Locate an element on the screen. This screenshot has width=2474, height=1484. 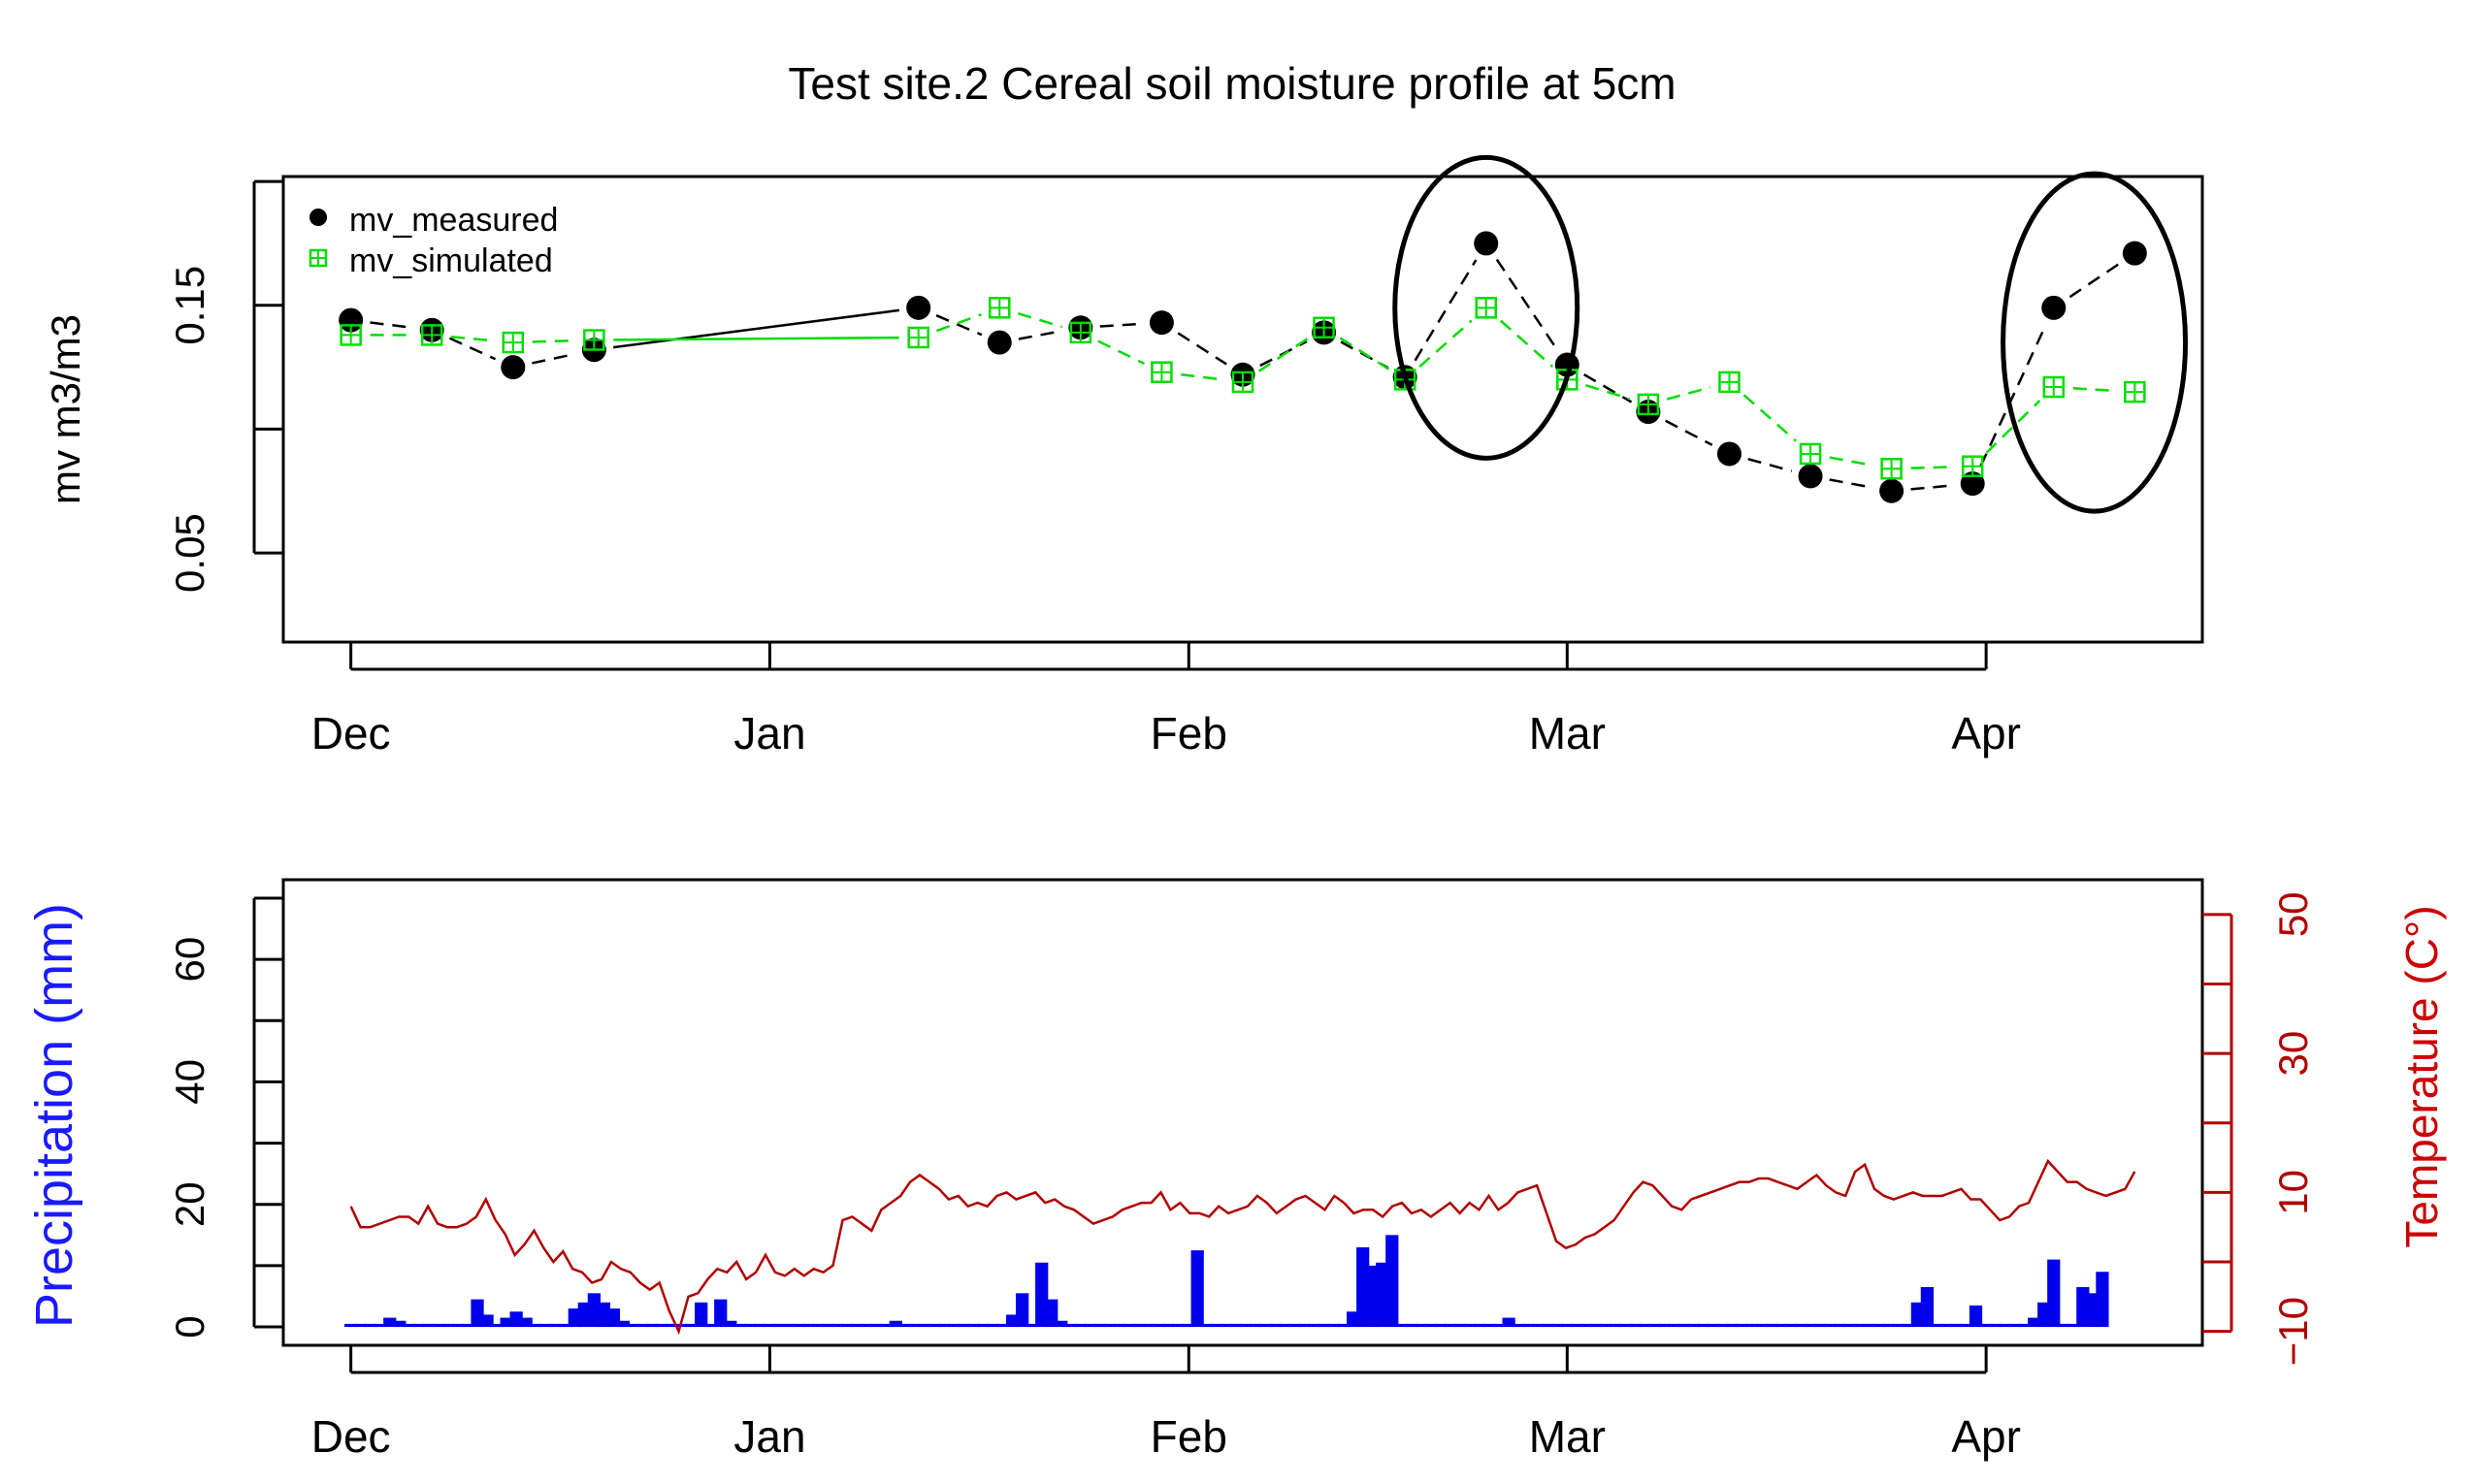
temp-y-tick-label: 30 is located at coordinates (2293, 1054).